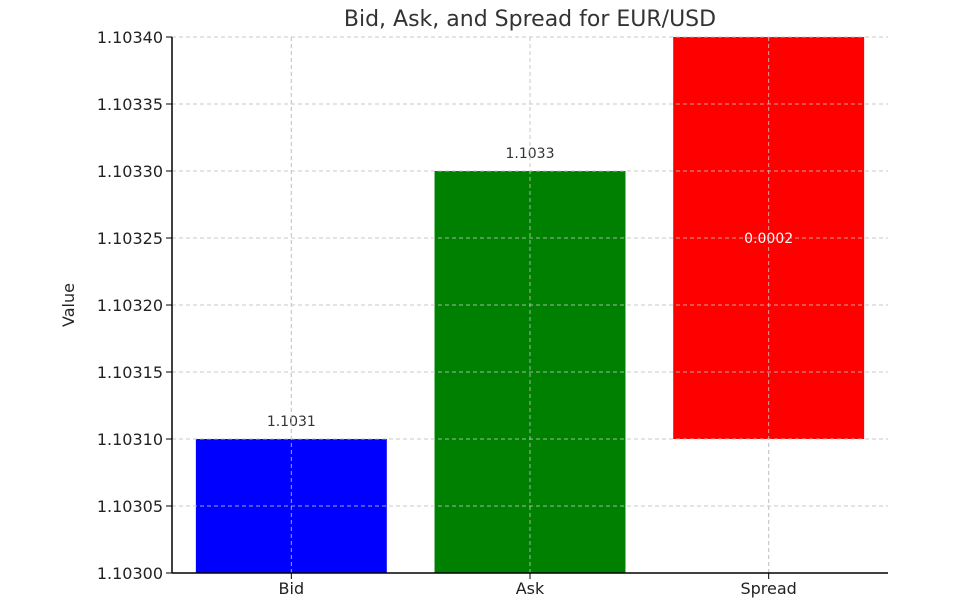  I want to click on y-tick-label: 1.10315, so click(130, 372).